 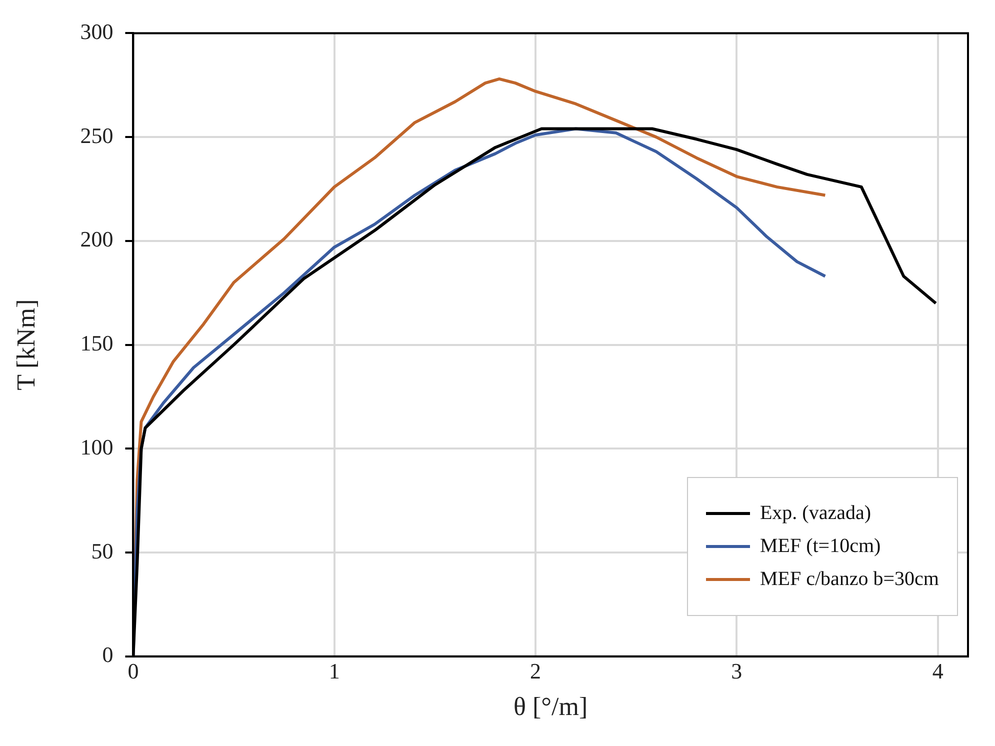 What do you see at coordinates (97, 239) in the screenshot?
I see `y-tick-label: 200` at bounding box center [97, 239].